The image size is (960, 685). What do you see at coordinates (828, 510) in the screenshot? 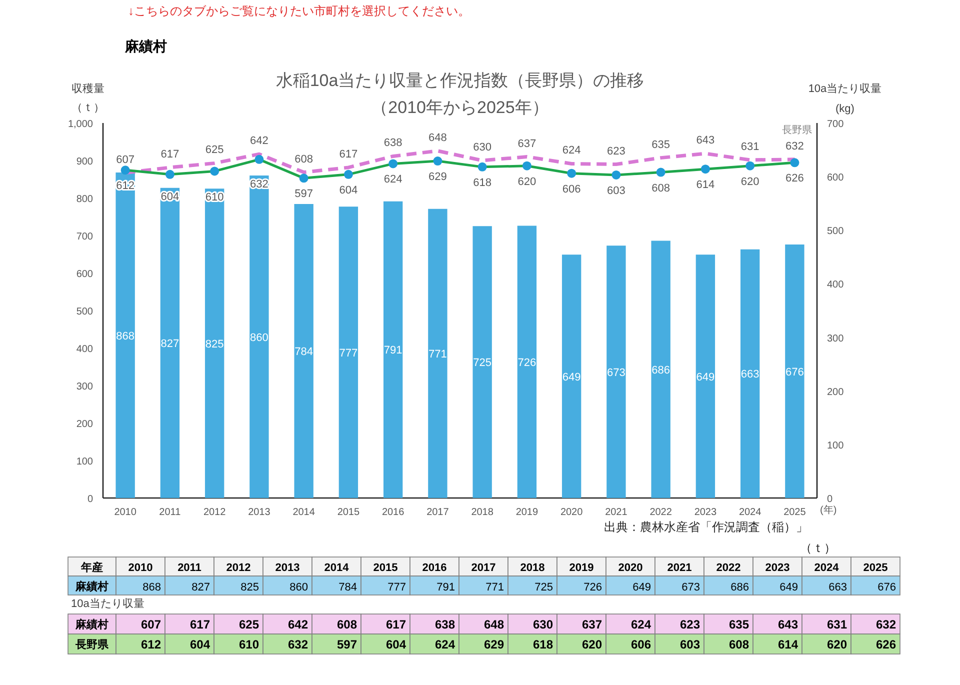
I see `x-axis-title: (年)` at bounding box center [828, 510].